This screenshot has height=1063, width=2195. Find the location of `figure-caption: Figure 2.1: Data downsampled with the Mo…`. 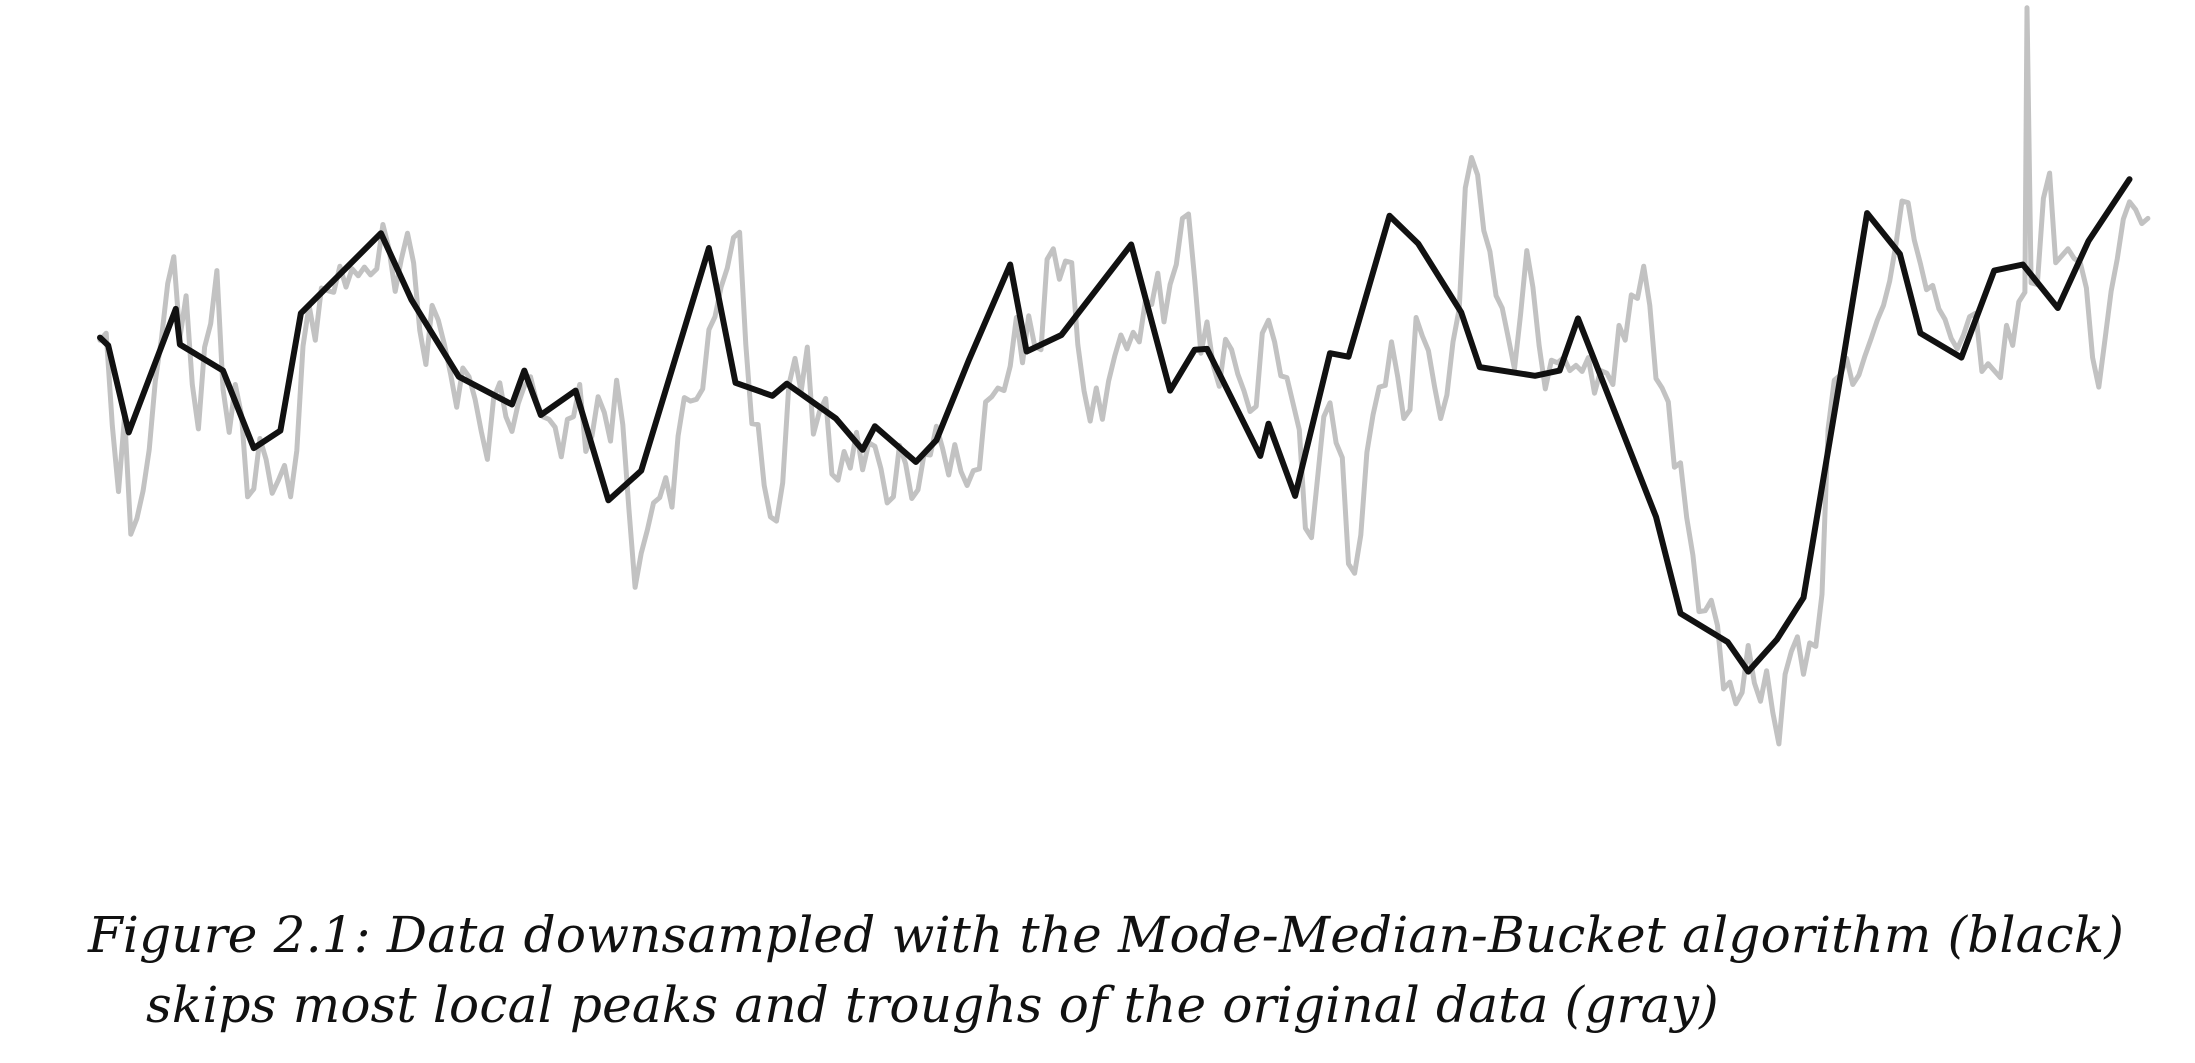

figure-caption: Figure 2.1: Data downsampled with the Mo… is located at coordinates (1106, 970).